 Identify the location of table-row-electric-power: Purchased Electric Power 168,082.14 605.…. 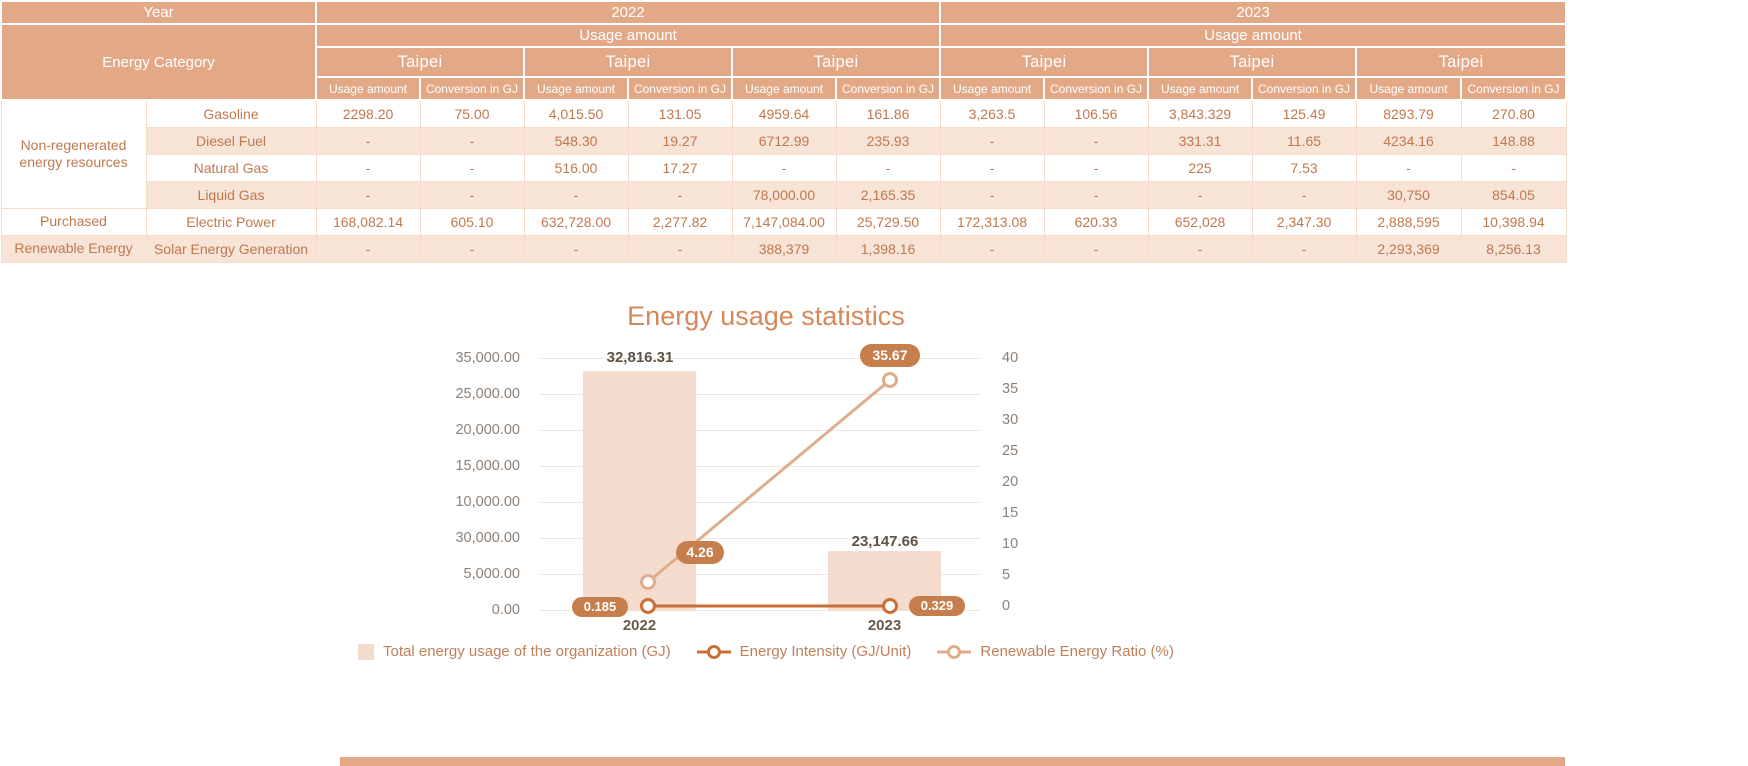
(783, 221).